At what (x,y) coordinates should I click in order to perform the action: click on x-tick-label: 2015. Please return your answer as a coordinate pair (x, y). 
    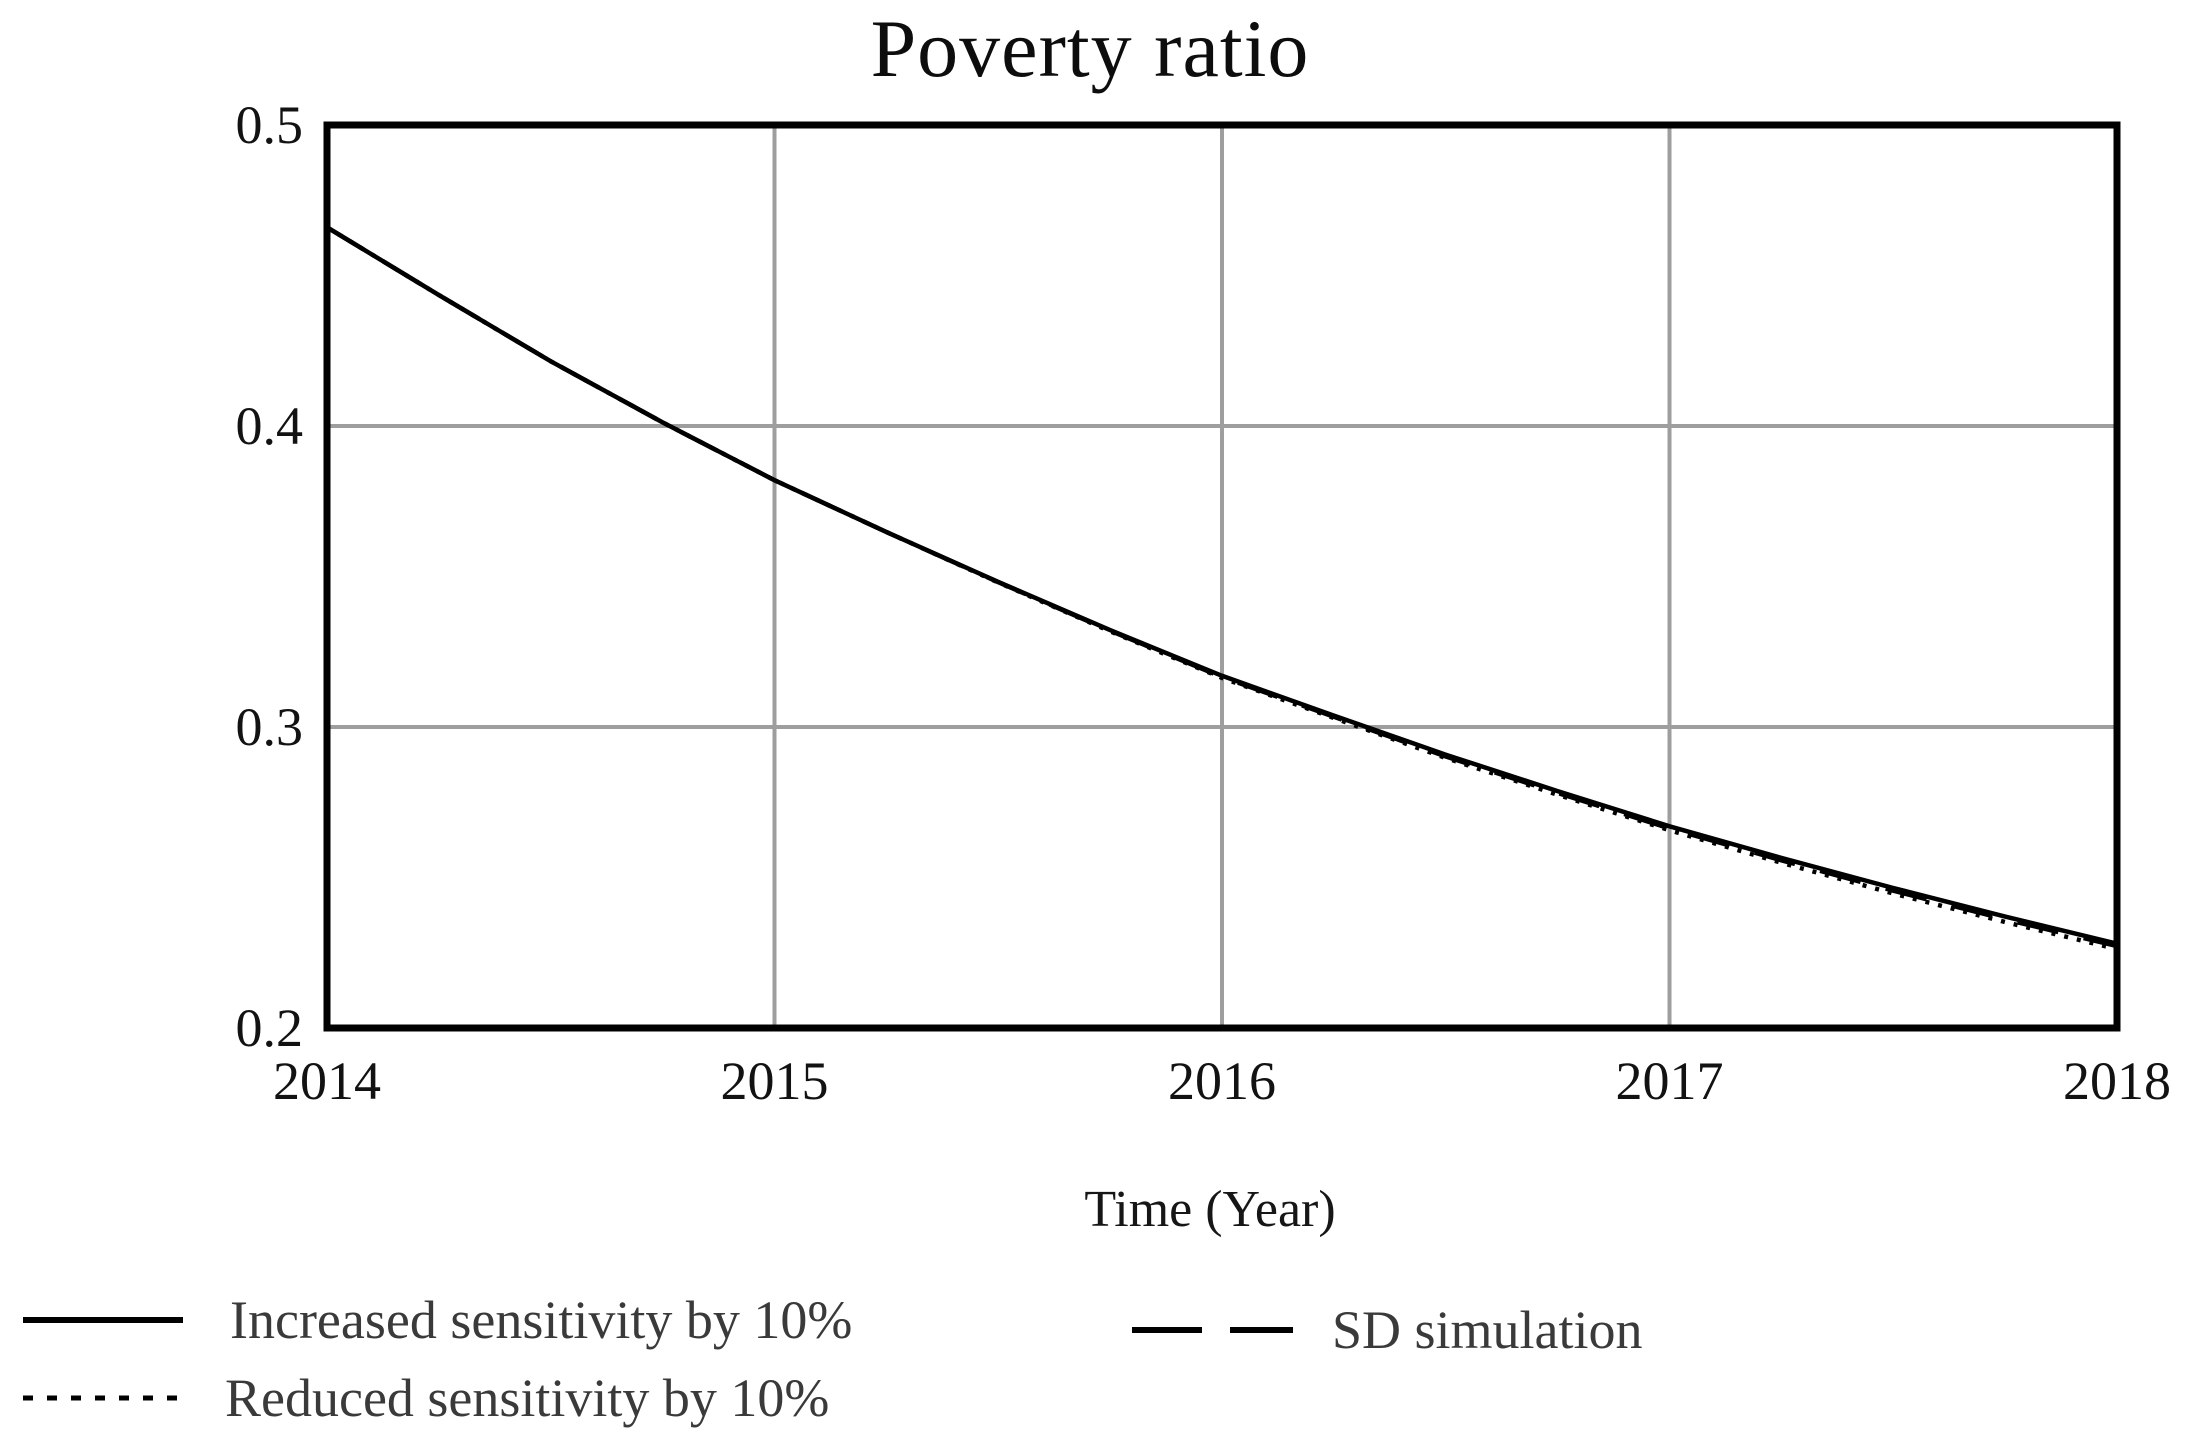
    Looking at the image, I should click on (774, 1081).